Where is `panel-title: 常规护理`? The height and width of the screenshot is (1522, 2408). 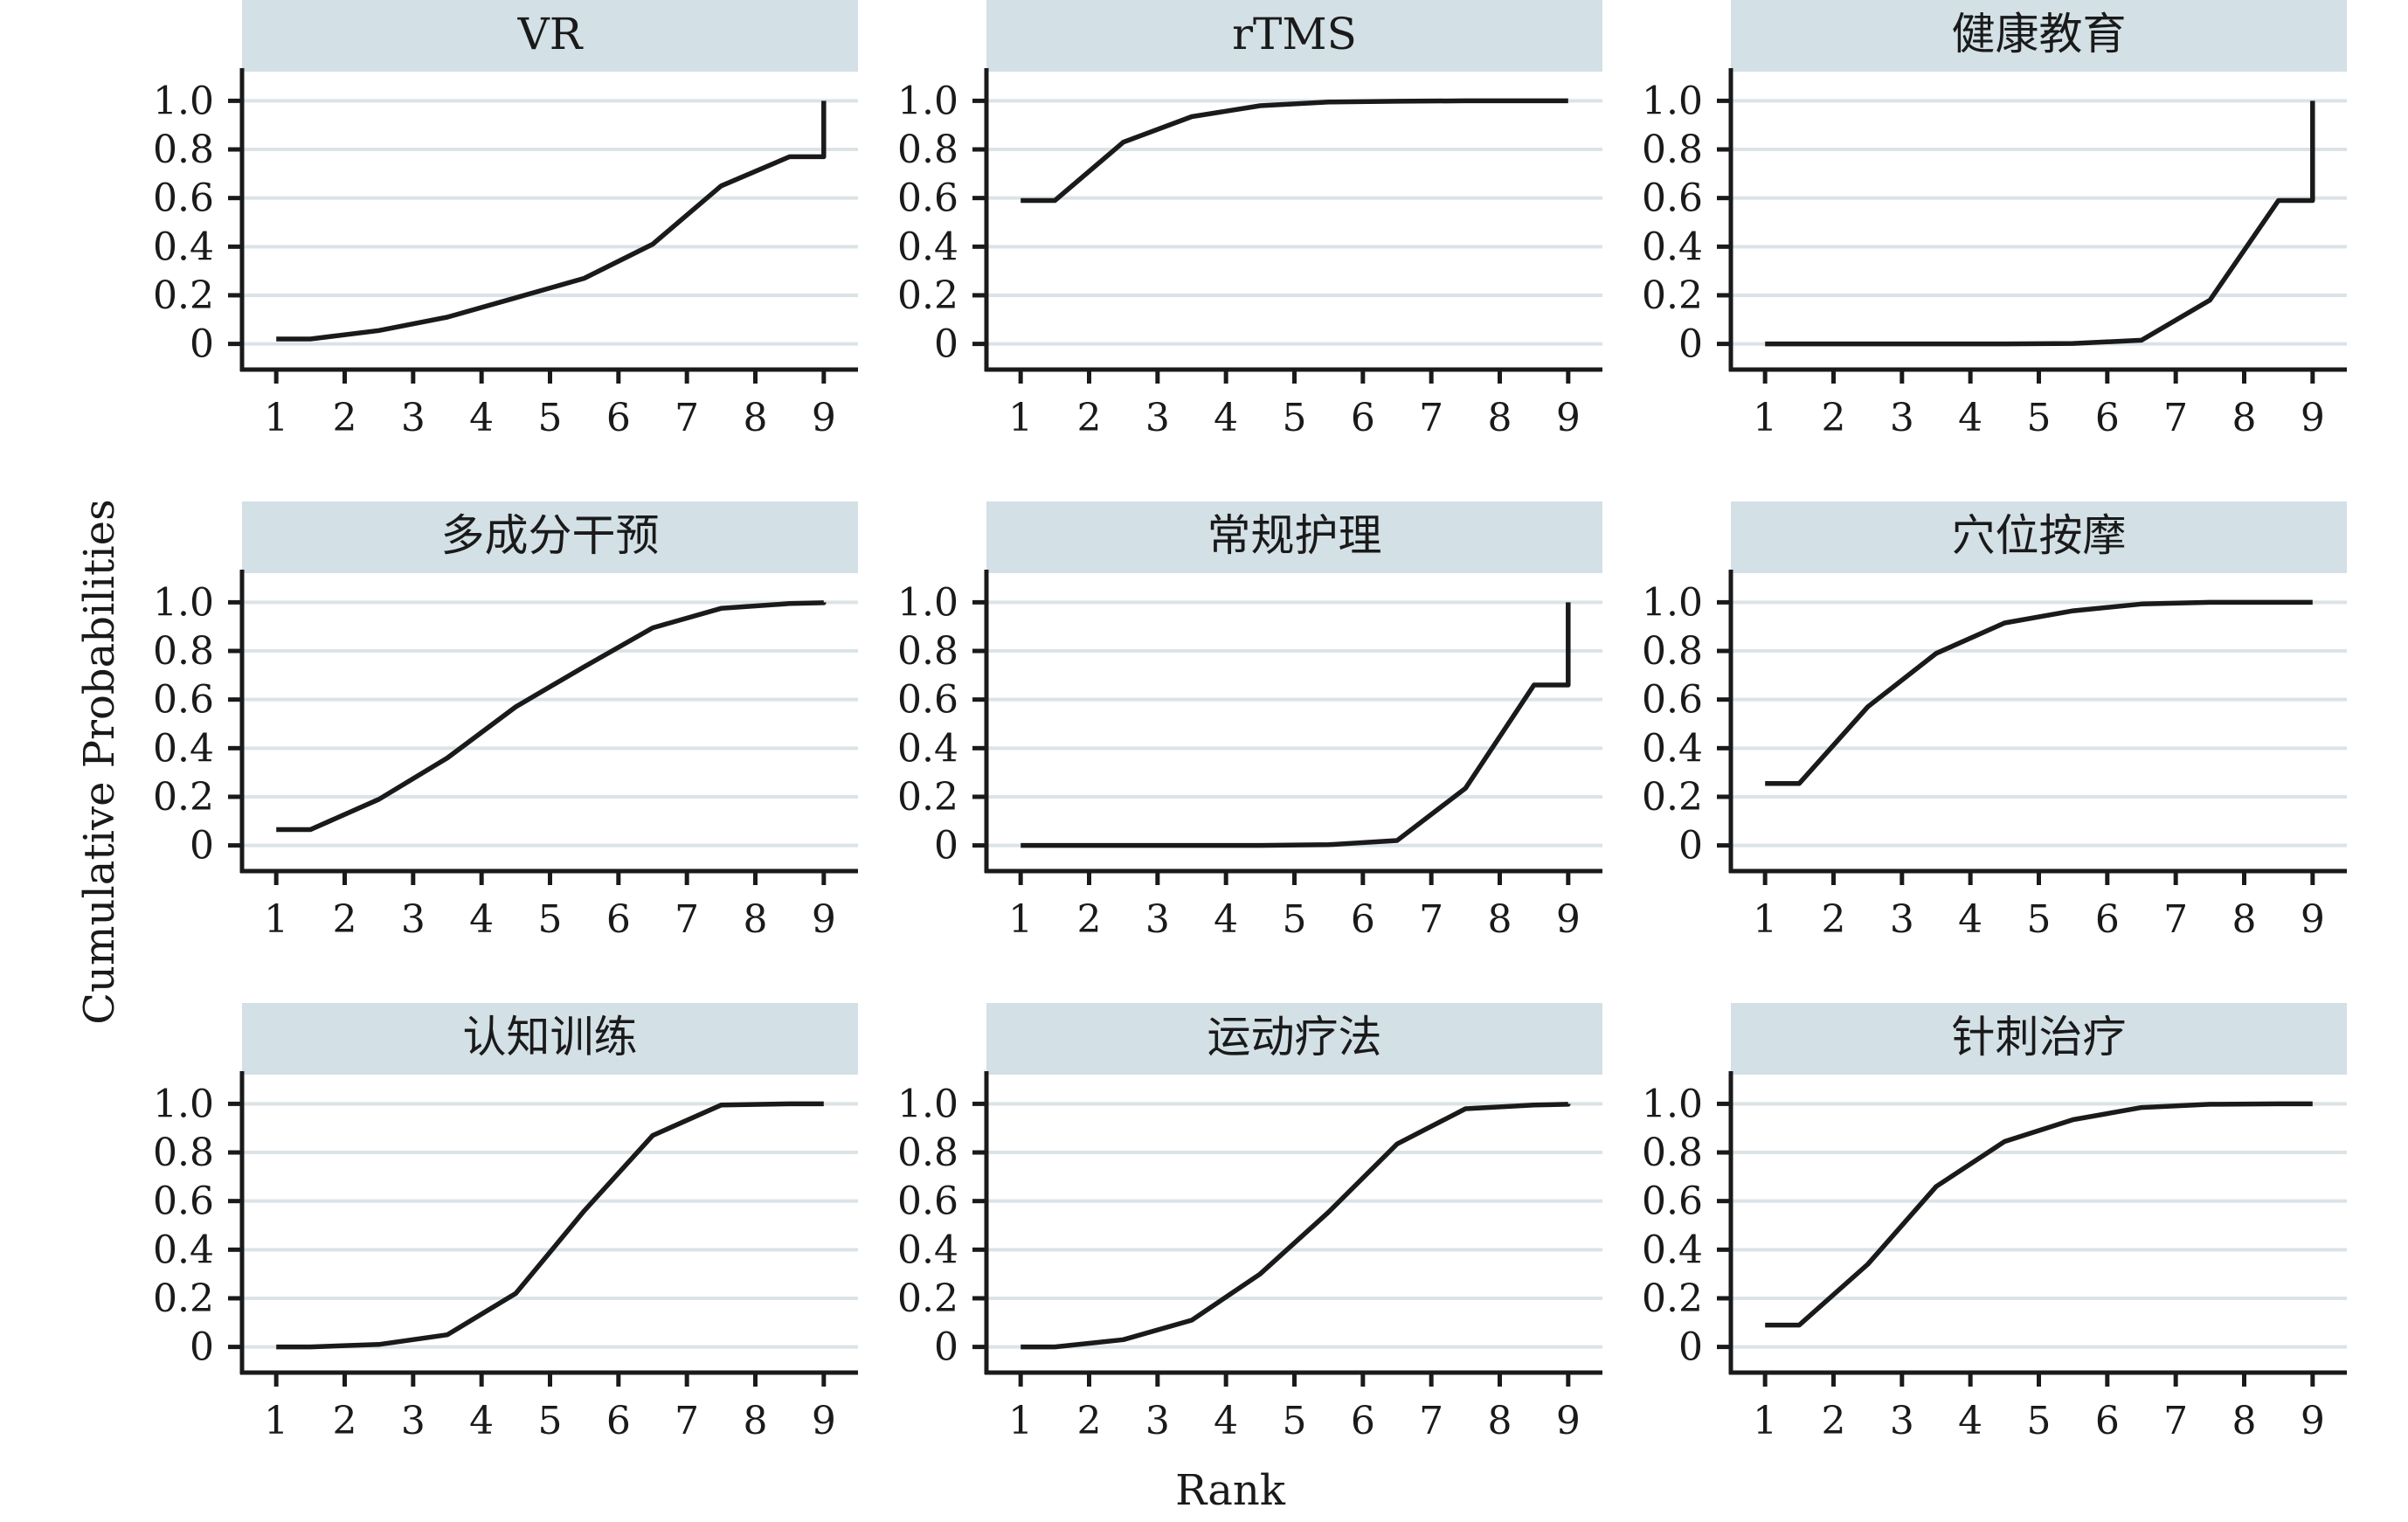
panel-title: 常规护理 is located at coordinates (1294, 535).